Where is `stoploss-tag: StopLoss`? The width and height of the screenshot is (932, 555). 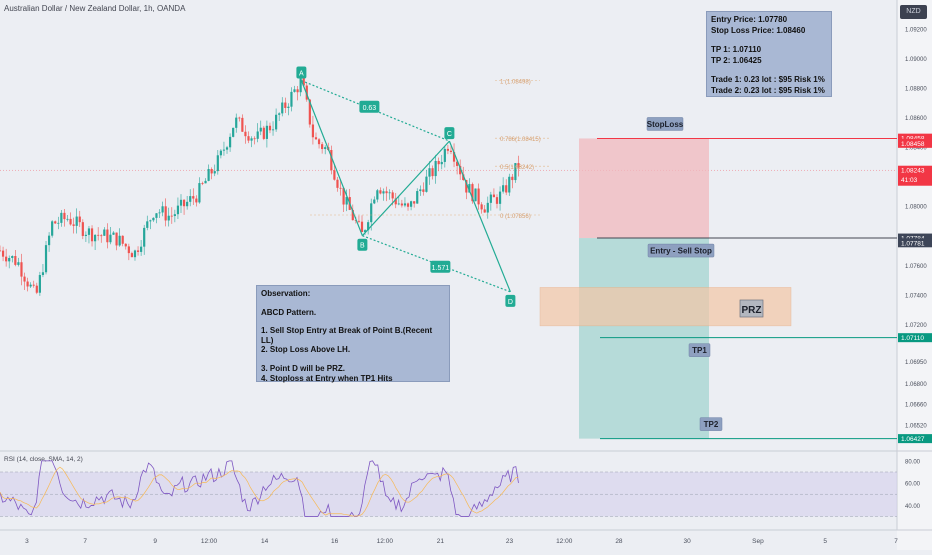
stoploss-tag: StopLoss is located at coordinates (665, 124).